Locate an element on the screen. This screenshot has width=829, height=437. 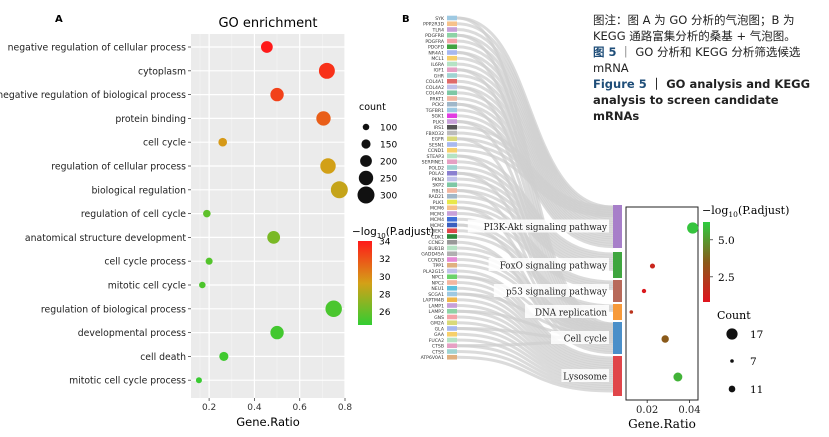
gene-label: GADD45A is located at coordinates (433, 255).